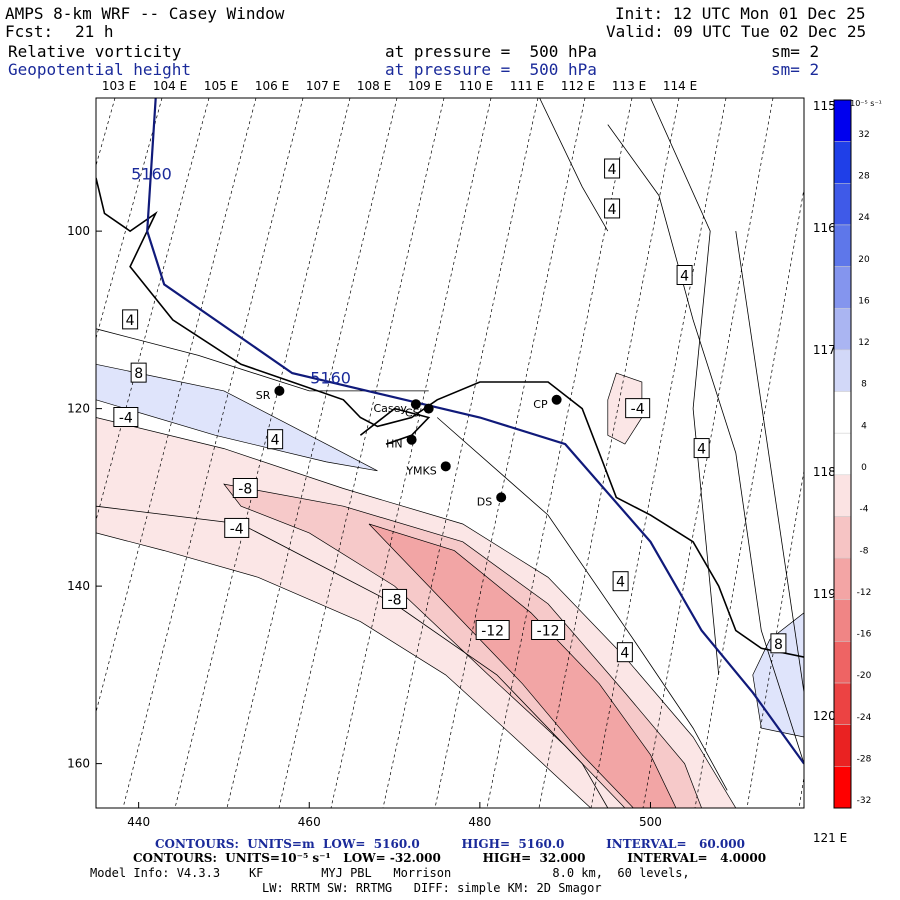  I want to click on map-title: AMPS 8-km WRF -- Casey Window, so click(145, 13).